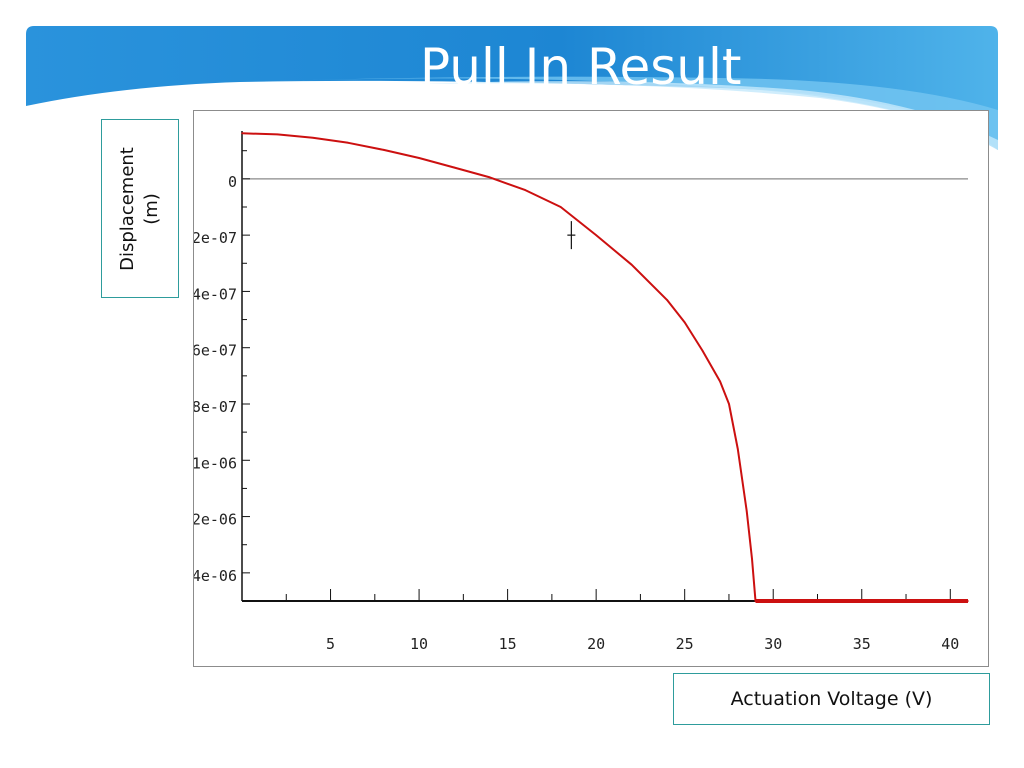 This screenshot has height=768, width=1024. I want to click on x-axis-label-box: Actuation Voltage (V), so click(831, 699).